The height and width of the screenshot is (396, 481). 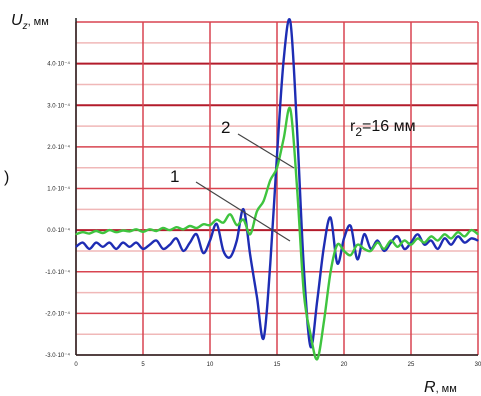 I want to click on y-tick-label: 1.0·10⁻⁴, so click(x=58, y=189).